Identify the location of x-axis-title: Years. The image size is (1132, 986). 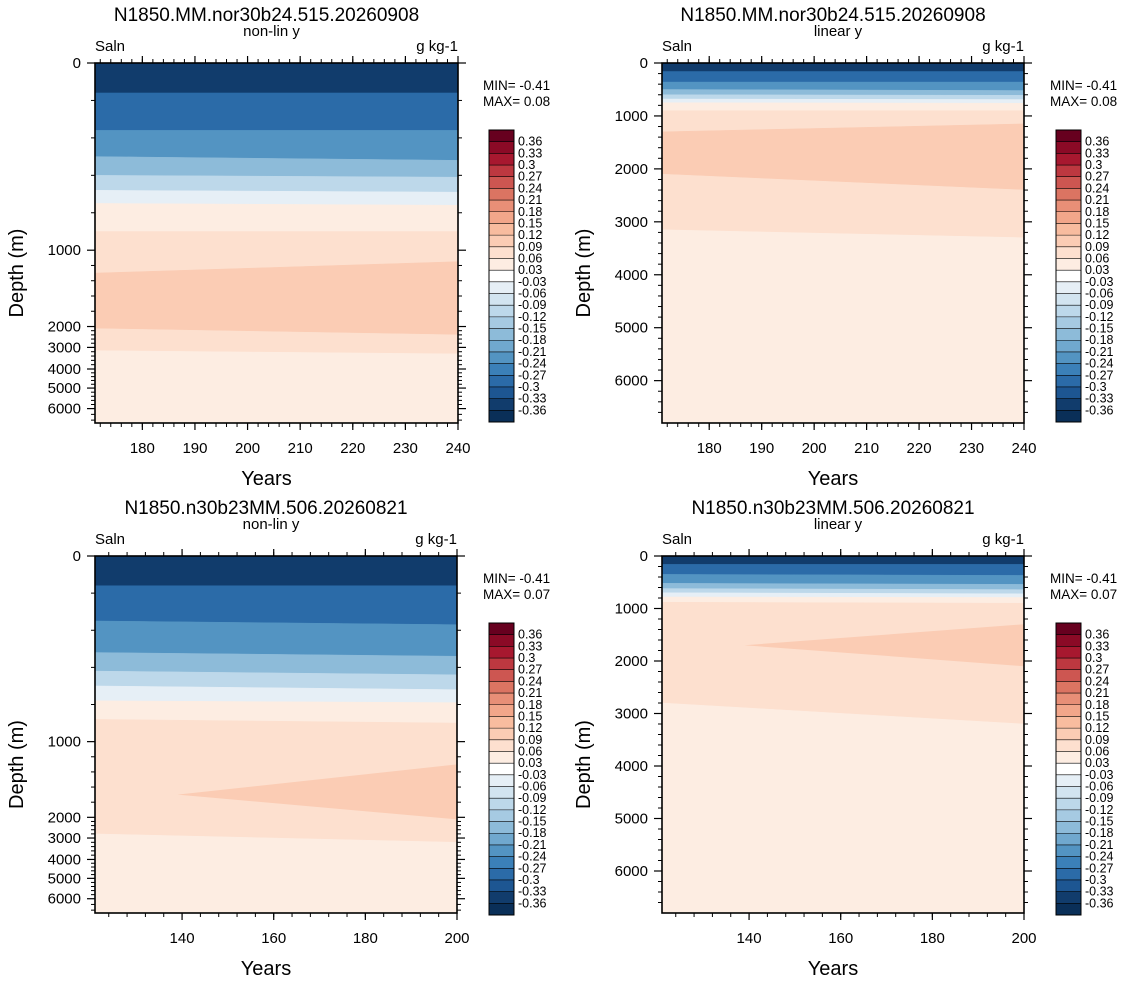
(833, 969).